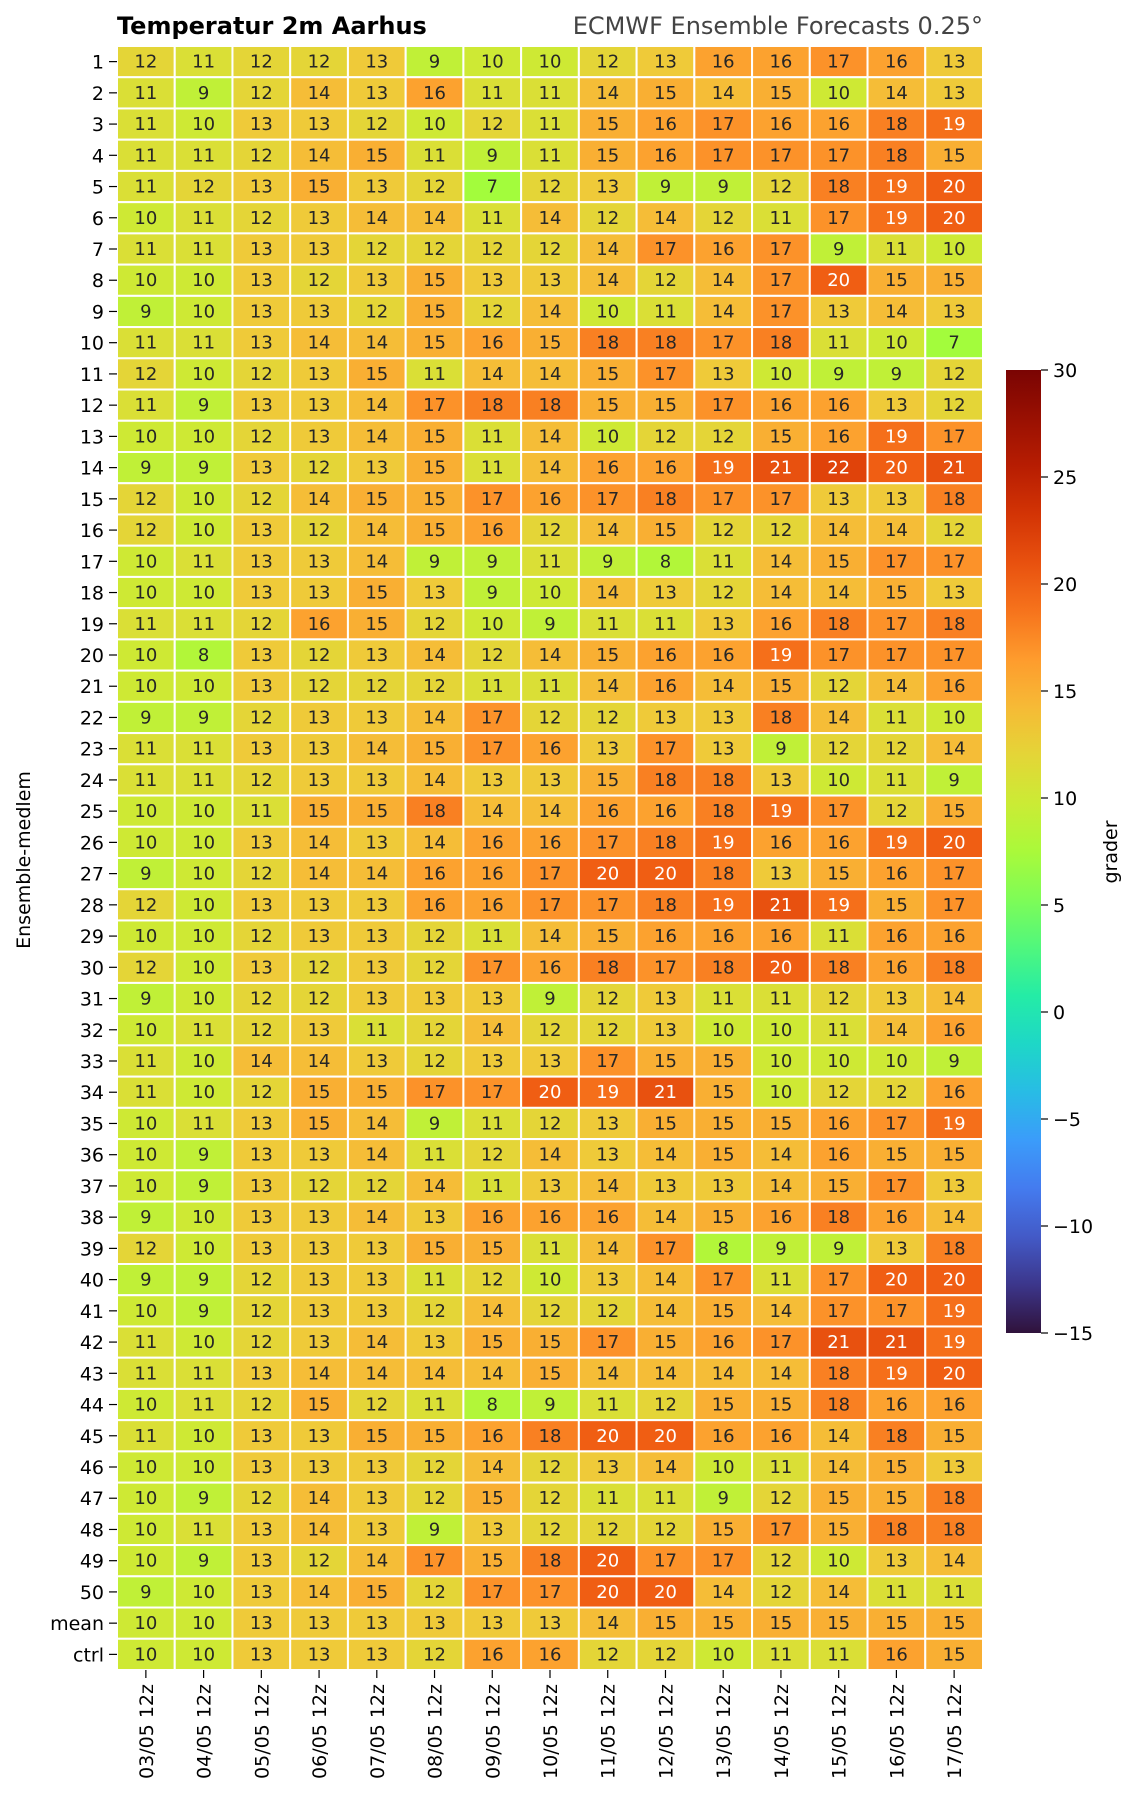 The width and height of the screenshot is (1140, 1797). What do you see at coordinates (1065, 371) in the screenshot?
I see `colorbar-tick-label: 30` at bounding box center [1065, 371].